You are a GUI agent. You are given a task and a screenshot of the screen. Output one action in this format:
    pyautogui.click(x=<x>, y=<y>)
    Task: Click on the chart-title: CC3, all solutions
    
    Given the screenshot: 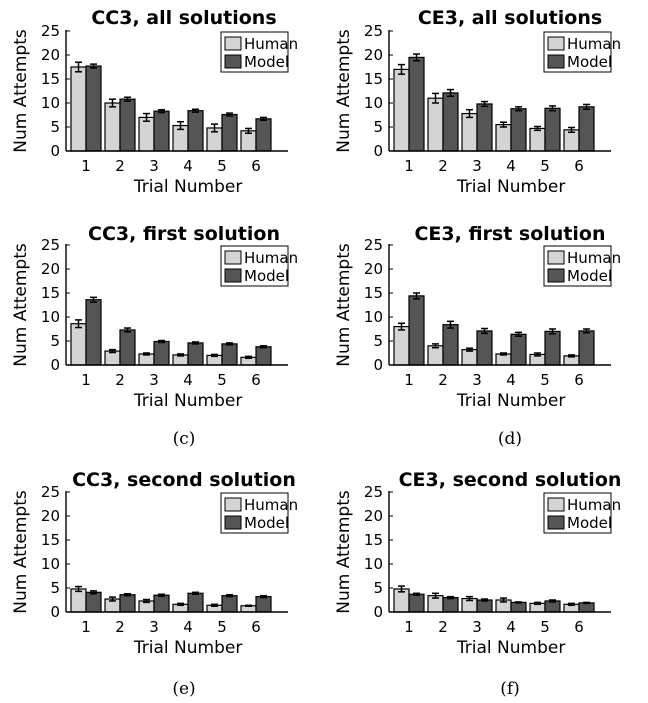 What is the action you would take?
    pyautogui.click(x=183, y=18)
    